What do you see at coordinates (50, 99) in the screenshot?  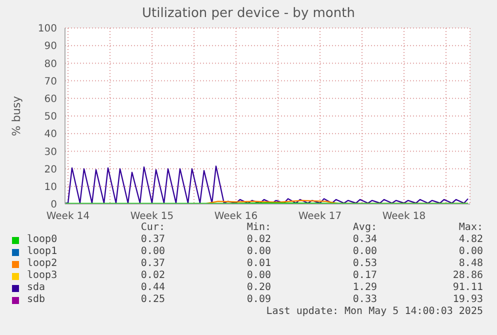 I see `y-tick-label: 60` at bounding box center [50, 99].